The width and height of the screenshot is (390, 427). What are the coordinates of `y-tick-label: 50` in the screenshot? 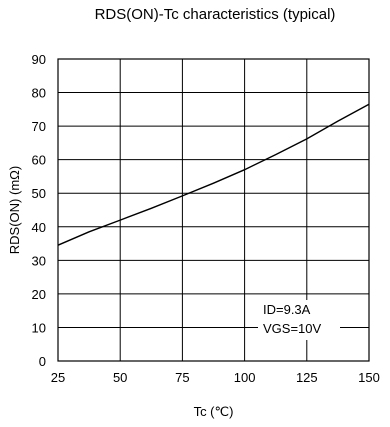 It's located at (39, 193).